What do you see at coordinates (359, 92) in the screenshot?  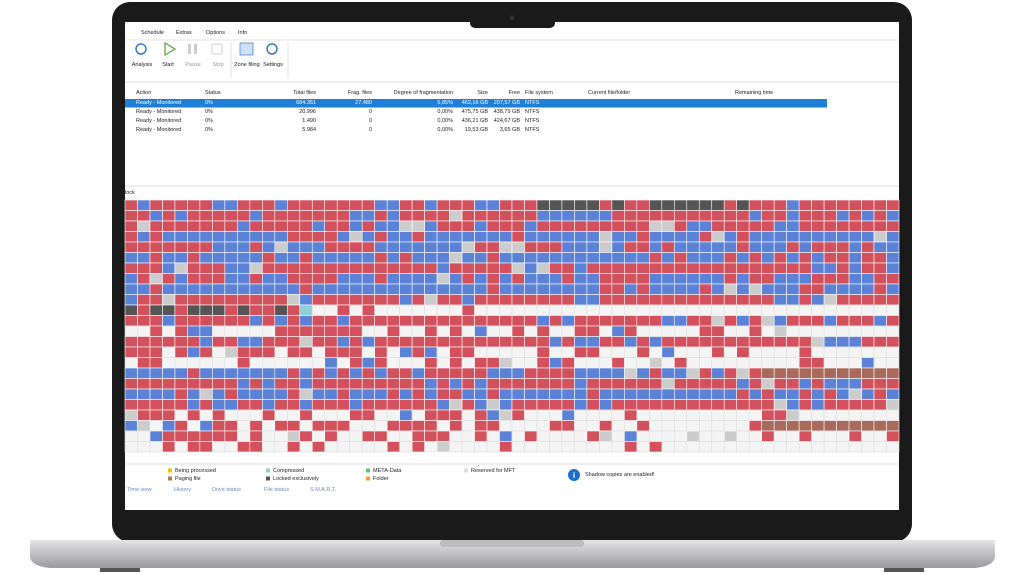 I see `column-header: Frag. files` at bounding box center [359, 92].